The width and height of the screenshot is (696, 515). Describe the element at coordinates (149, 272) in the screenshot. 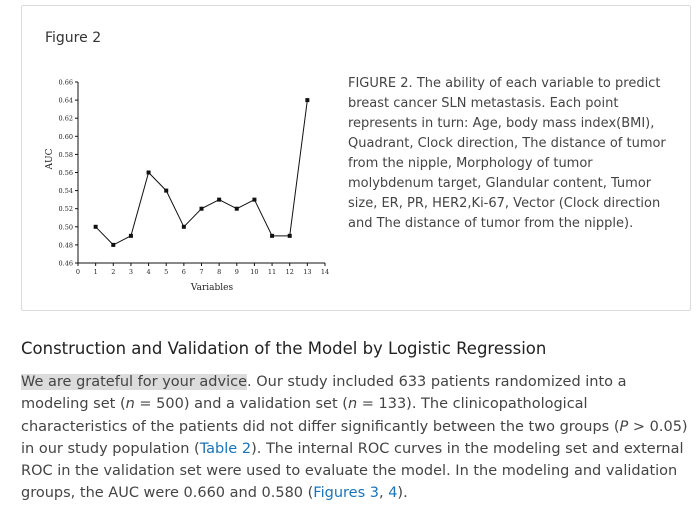

I see `x-tick-label: 4` at that location.